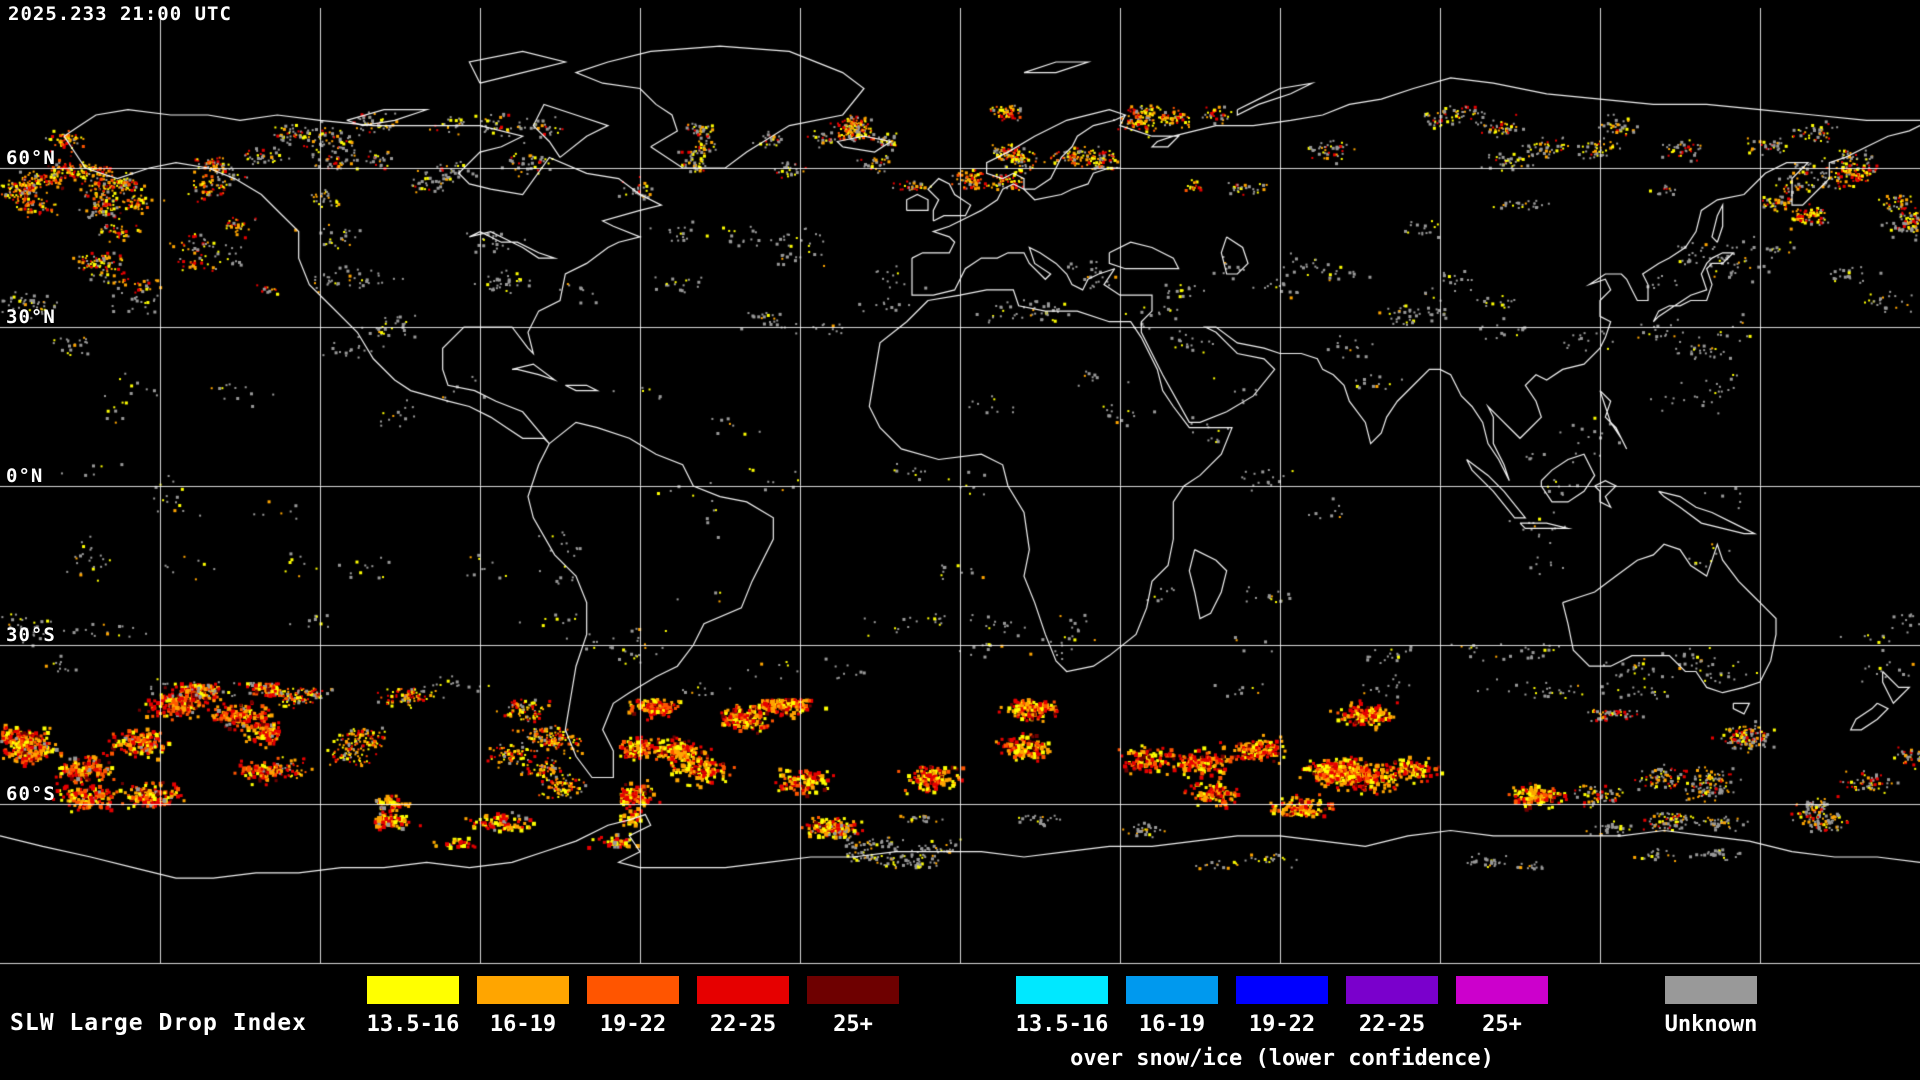 This screenshot has width=1920, height=1080. I want to click on legend-label: Unknown, so click(1711, 1024).